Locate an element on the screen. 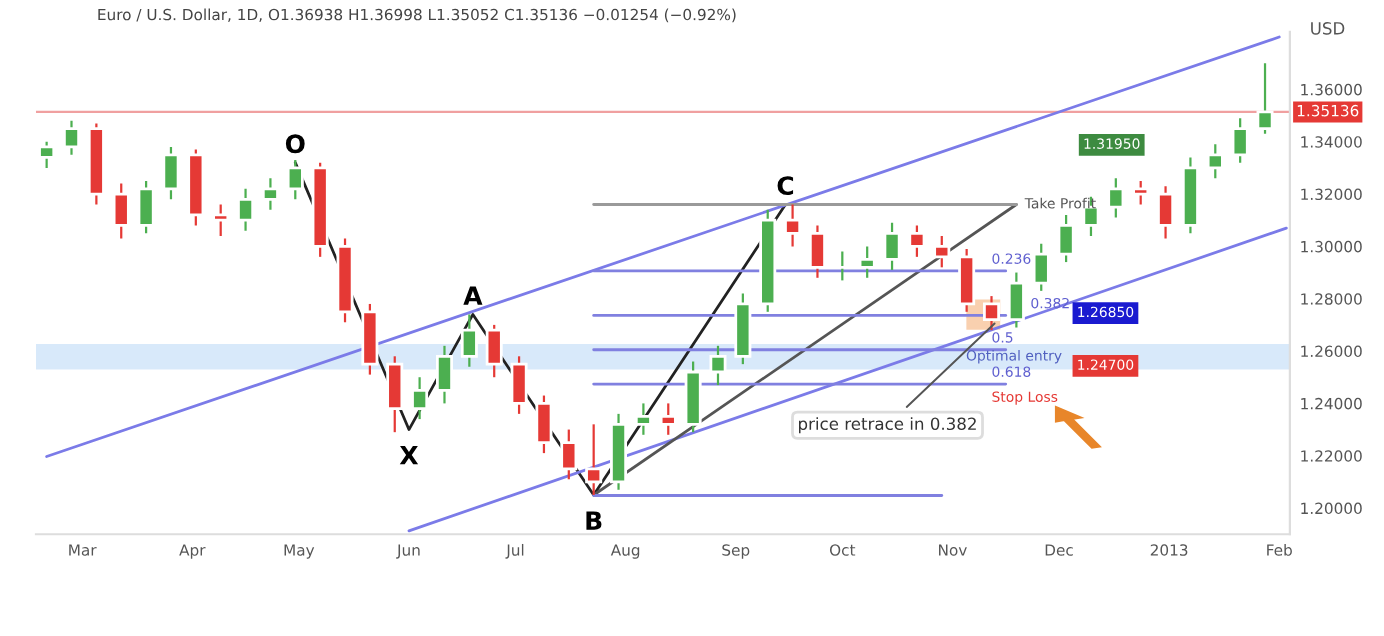  annotation: X is located at coordinates (409, 455).